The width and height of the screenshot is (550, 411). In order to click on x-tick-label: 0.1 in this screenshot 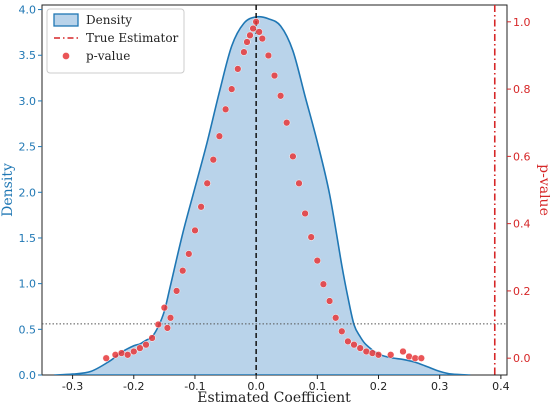, I will do `click(318, 386)`.